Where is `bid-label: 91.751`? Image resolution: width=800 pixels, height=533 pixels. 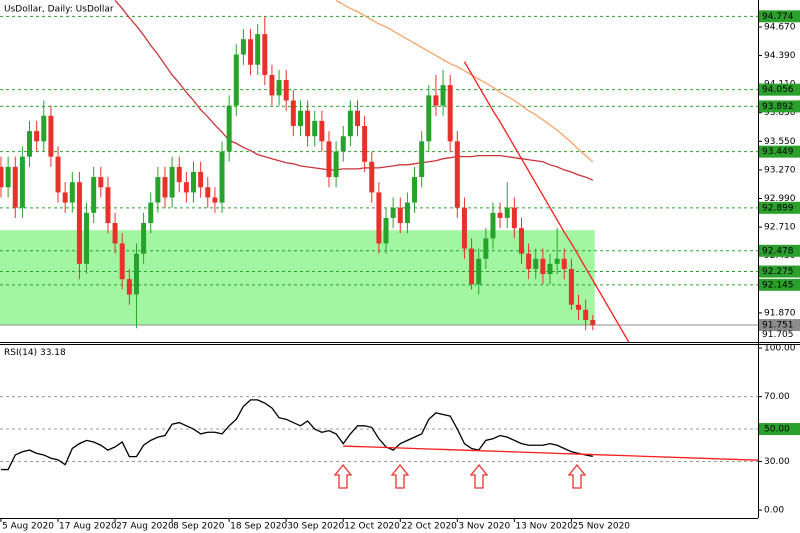 bid-label: 91.751 is located at coordinates (778, 326).